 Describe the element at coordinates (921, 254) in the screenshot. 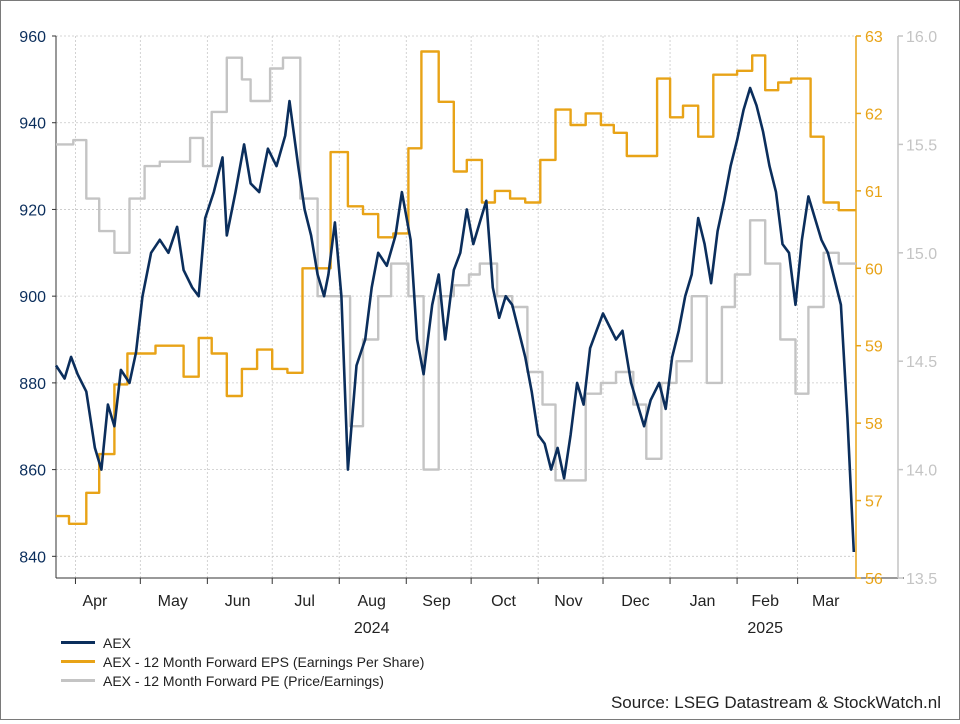

I see `pe-tick-label: 15.0` at that location.